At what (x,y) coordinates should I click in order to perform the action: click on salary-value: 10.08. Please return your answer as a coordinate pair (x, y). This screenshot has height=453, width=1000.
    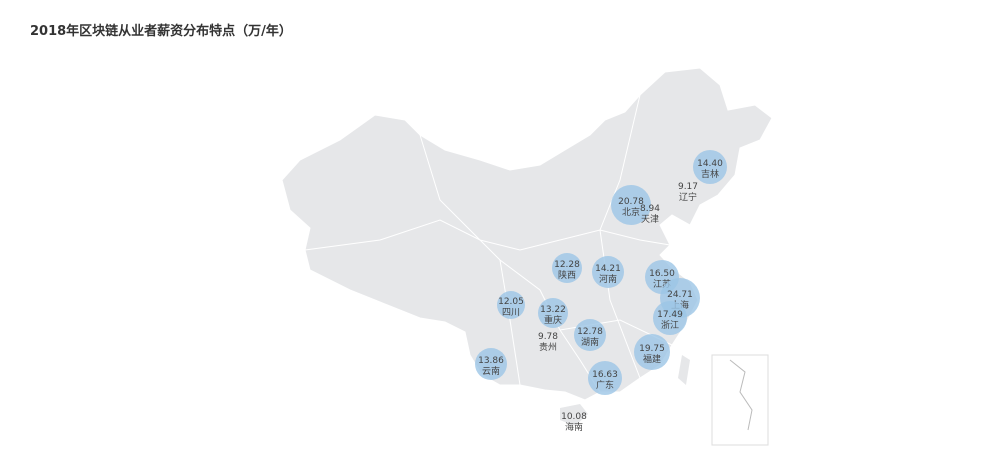
    Looking at the image, I should click on (574, 417).